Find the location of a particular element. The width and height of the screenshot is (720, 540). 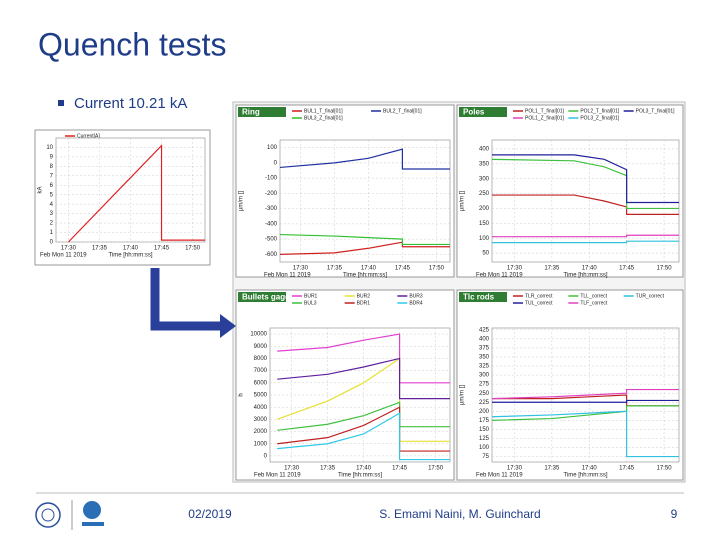

y-tick-label: 5000 is located at coordinates (261, 396).